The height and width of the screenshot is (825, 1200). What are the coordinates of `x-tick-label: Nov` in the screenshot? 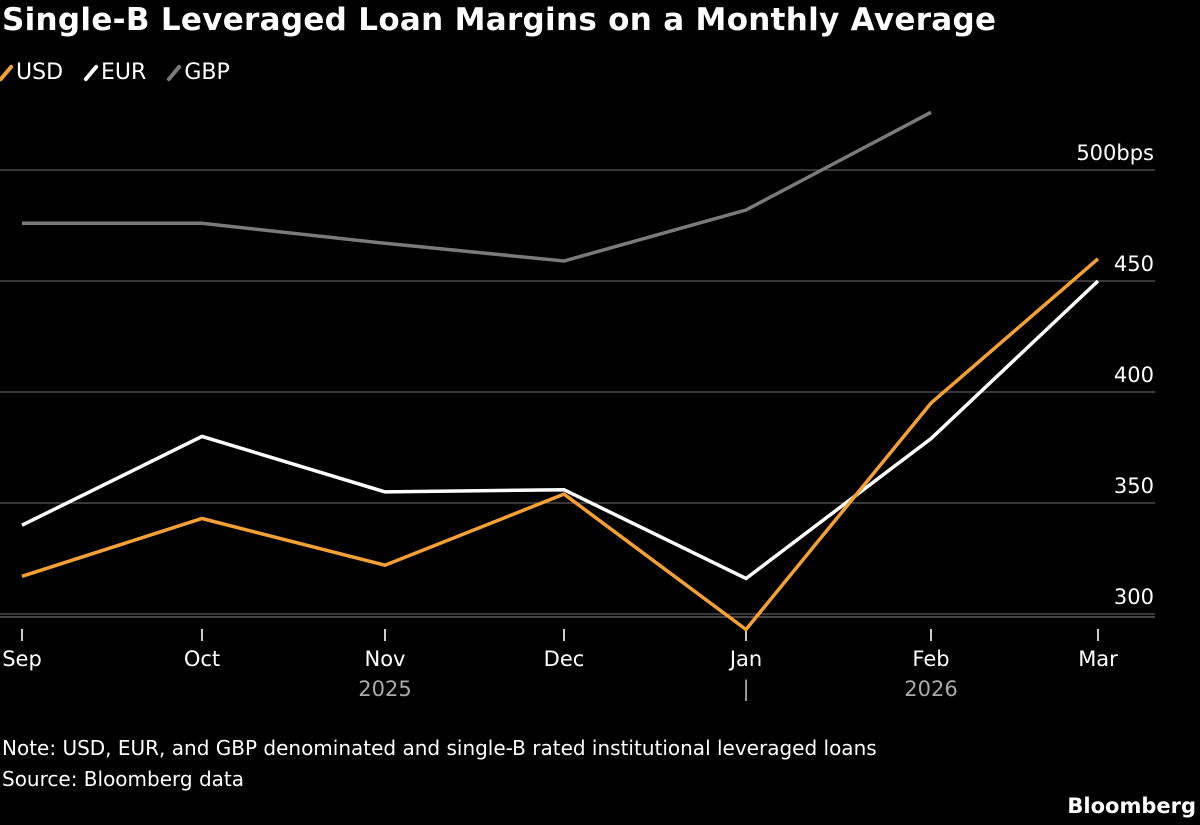 It's located at (385, 659).